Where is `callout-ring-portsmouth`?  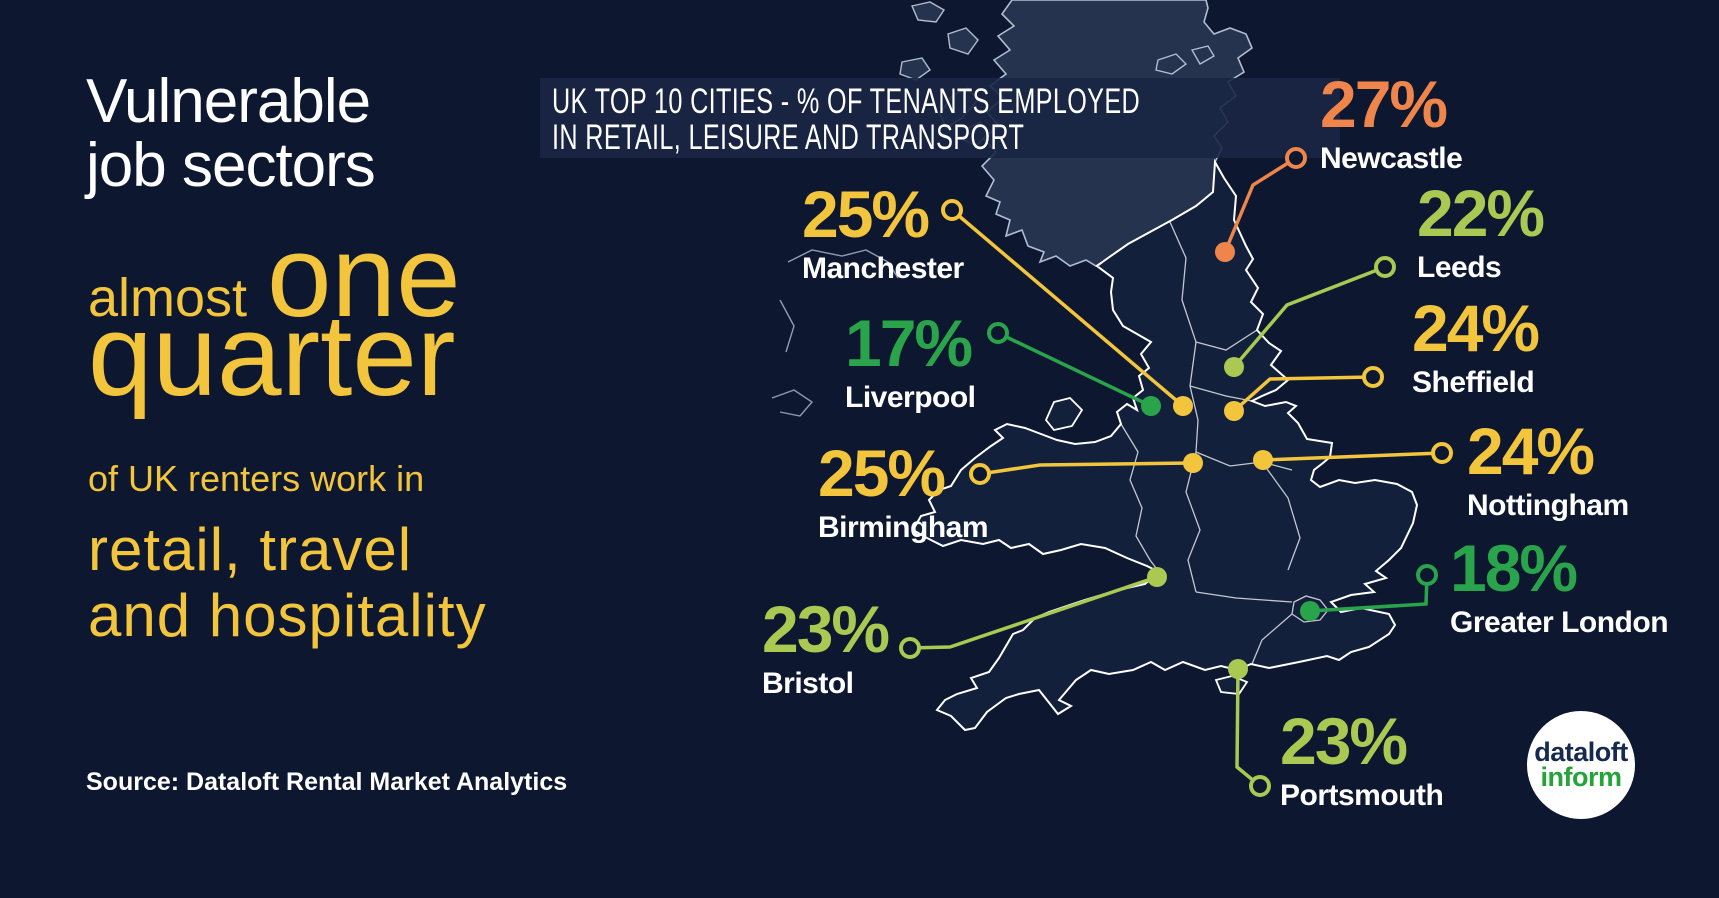
callout-ring-portsmouth is located at coordinates (1260, 786).